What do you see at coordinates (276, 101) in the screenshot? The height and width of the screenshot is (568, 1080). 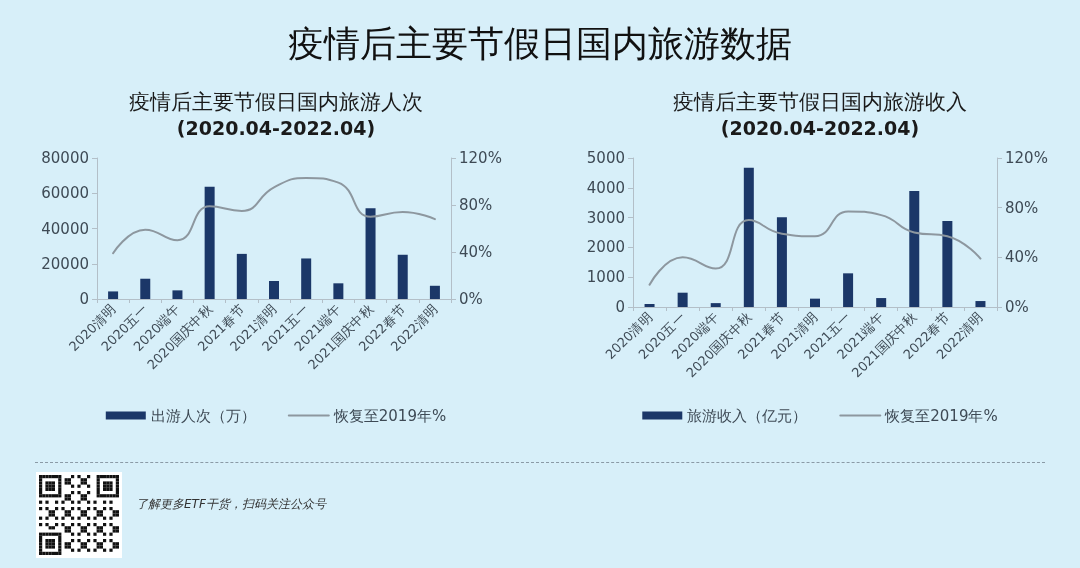 I see `chart-title: 疫情后主要节假日国内旅游人次` at bounding box center [276, 101].